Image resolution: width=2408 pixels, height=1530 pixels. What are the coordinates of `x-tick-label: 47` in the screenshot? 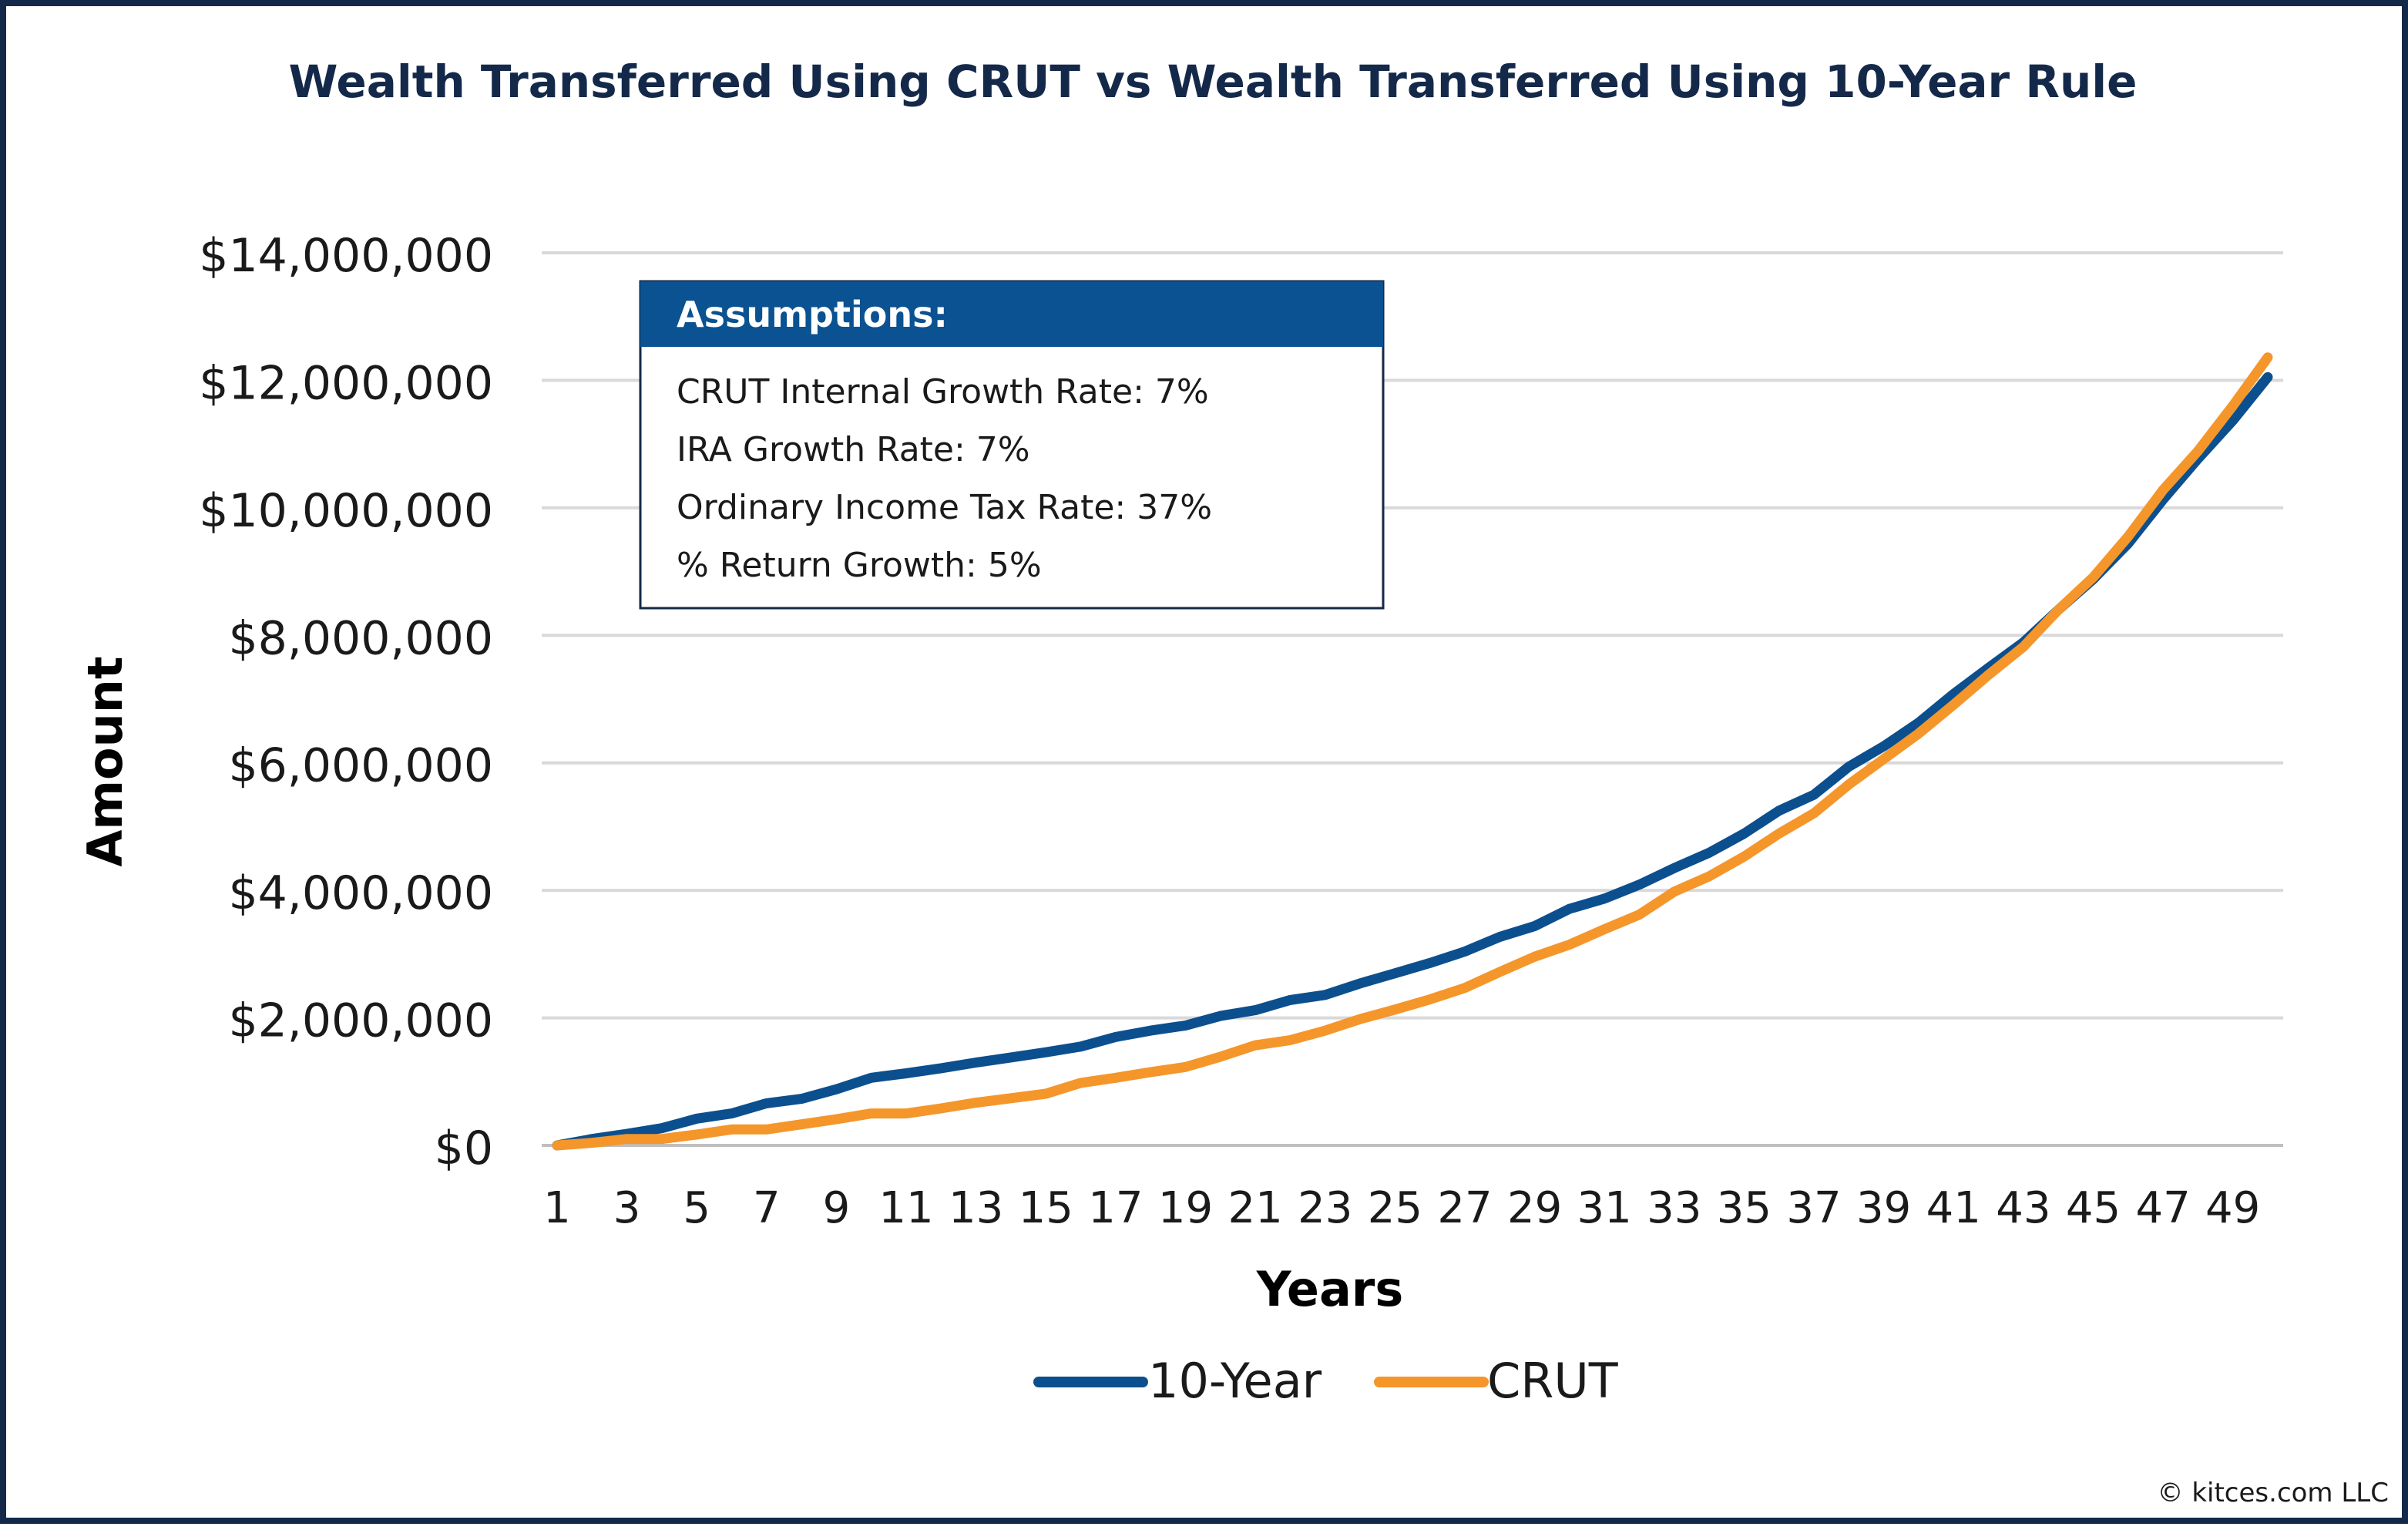 It's located at (2162, 1208).